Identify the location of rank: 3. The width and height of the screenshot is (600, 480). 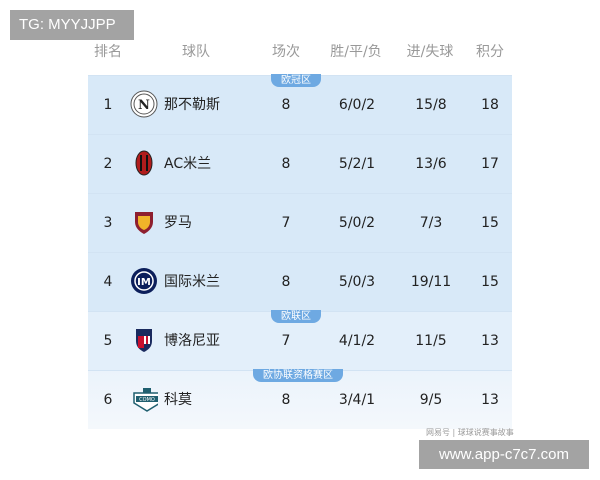
(108, 223).